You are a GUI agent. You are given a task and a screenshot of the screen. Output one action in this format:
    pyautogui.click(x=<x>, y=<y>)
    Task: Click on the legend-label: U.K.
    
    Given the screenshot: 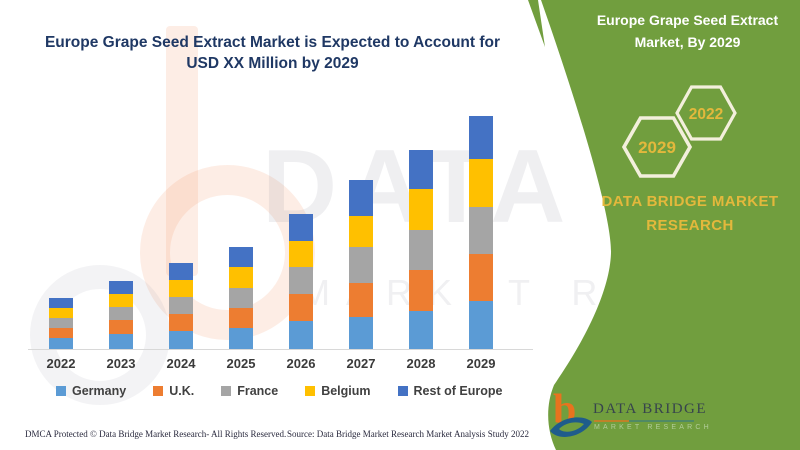 What is the action you would take?
    pyautogui.click(x=182, y=391)
    